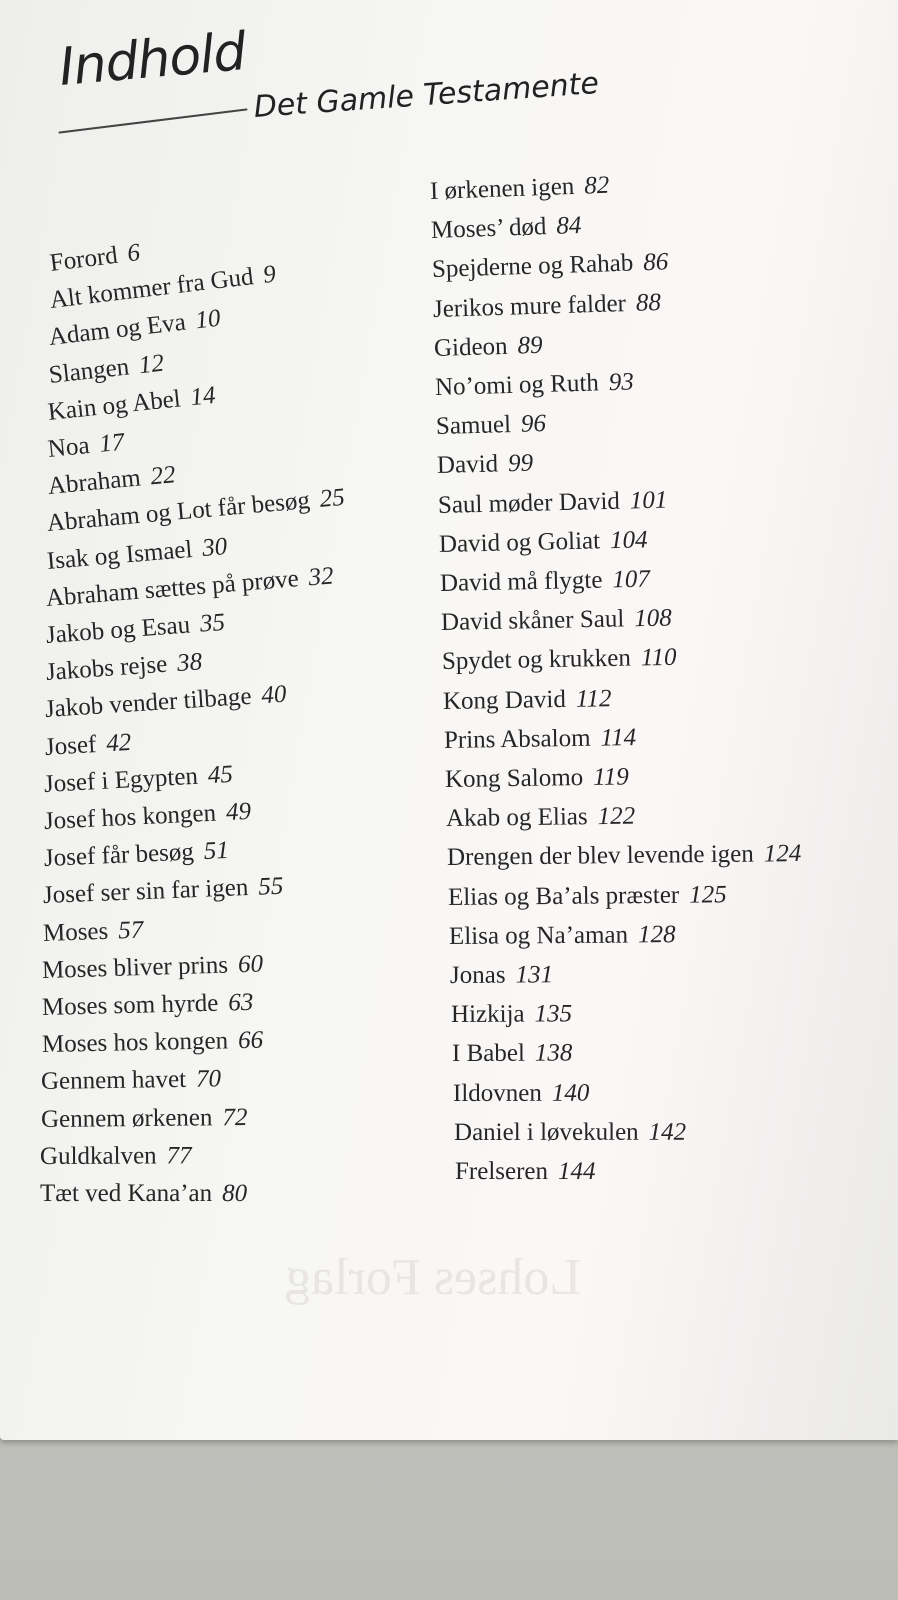 The image size is (898, 1600). I want to click on entry-page: 84, so click(568, 226).